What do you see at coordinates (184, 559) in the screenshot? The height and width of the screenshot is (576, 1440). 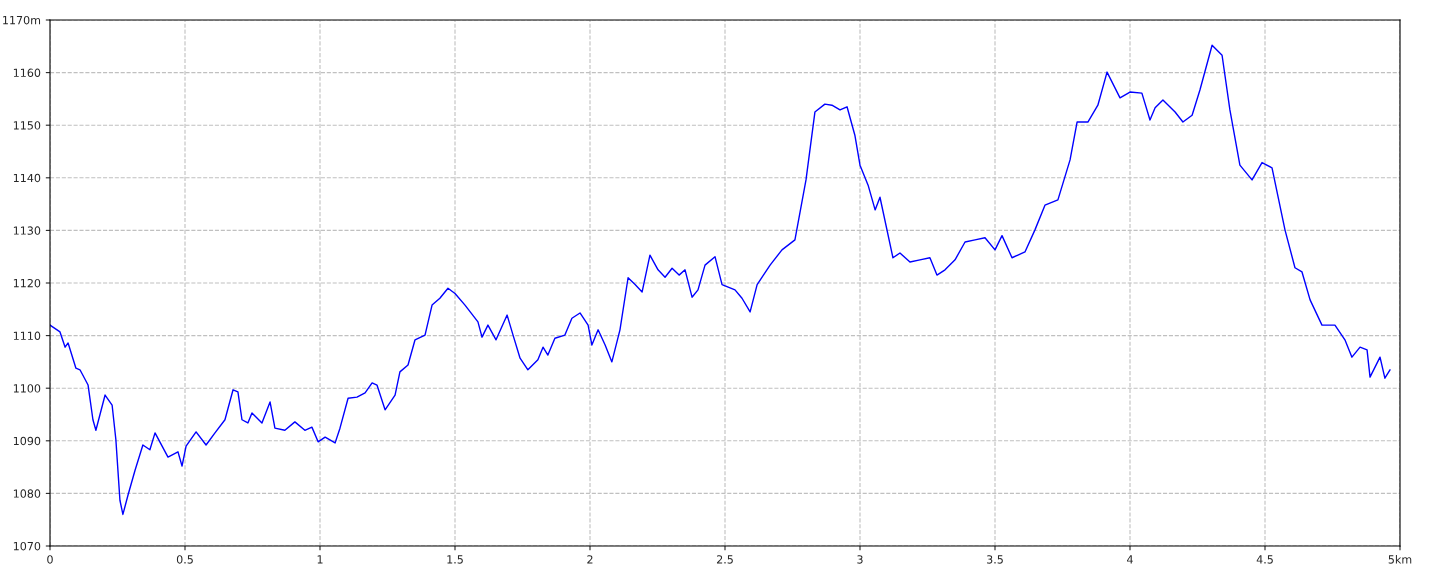 I see `x-tick-label: 0.5` at bounding box center [184, 559].